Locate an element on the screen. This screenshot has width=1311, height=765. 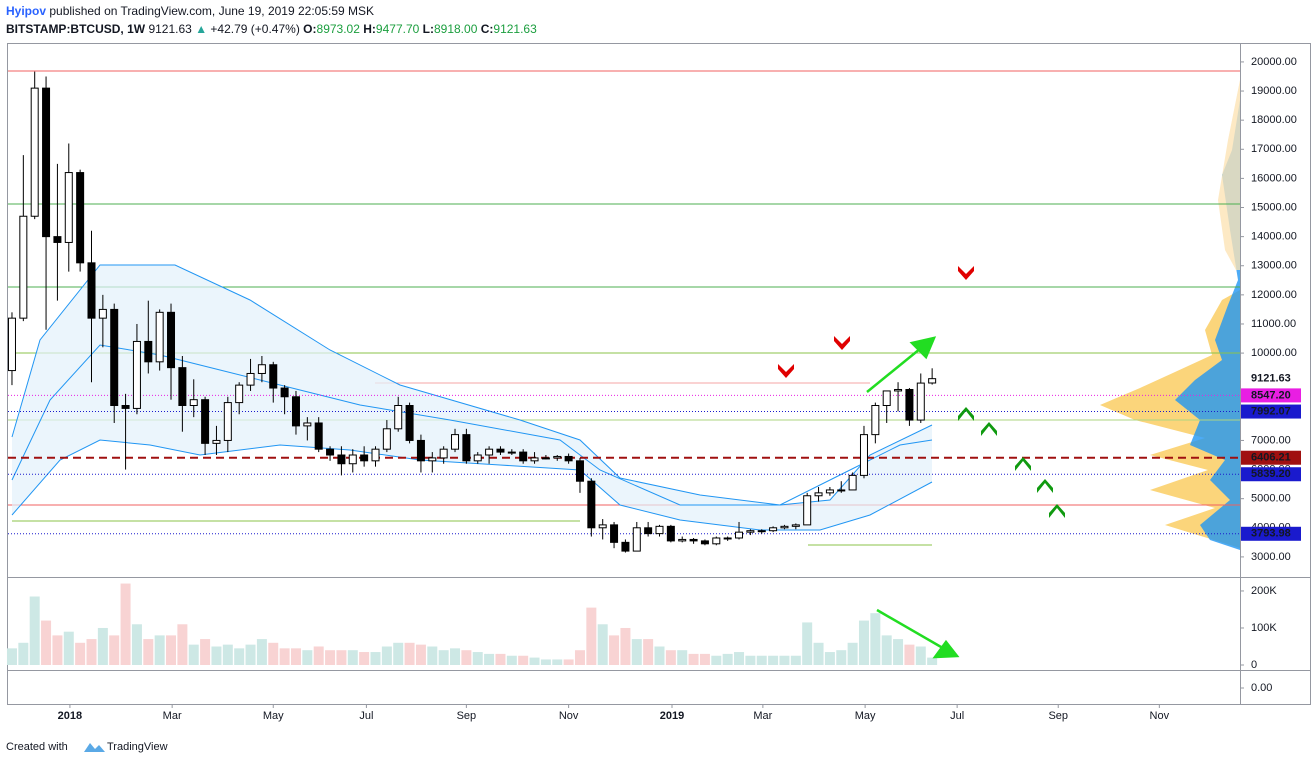
y-tick-label: 14000.00 is located at coordinates (1274, 237).